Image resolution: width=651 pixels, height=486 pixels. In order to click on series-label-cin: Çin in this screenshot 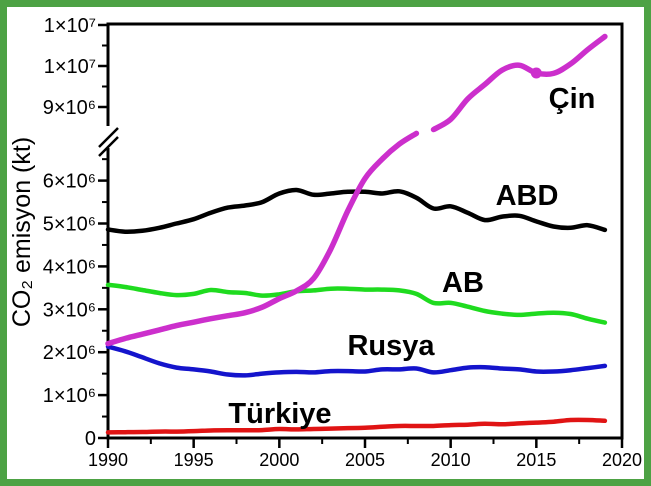, I will do `click(572, 99)`.